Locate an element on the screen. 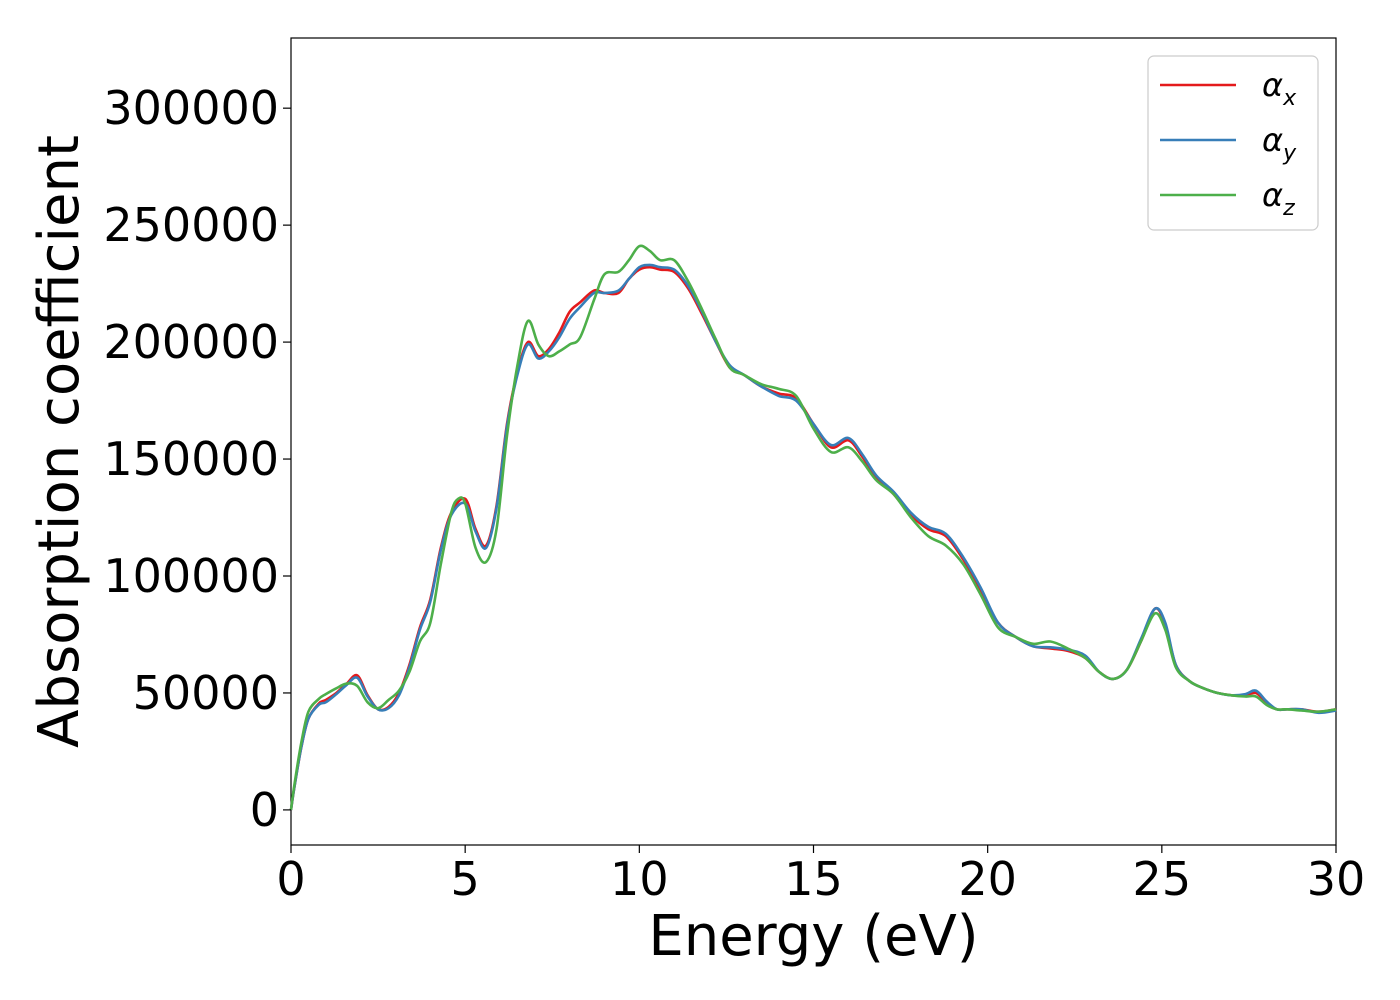 The image size is (1400, 1000). x-tick-label: 0 is located at coordinates (290, 879).